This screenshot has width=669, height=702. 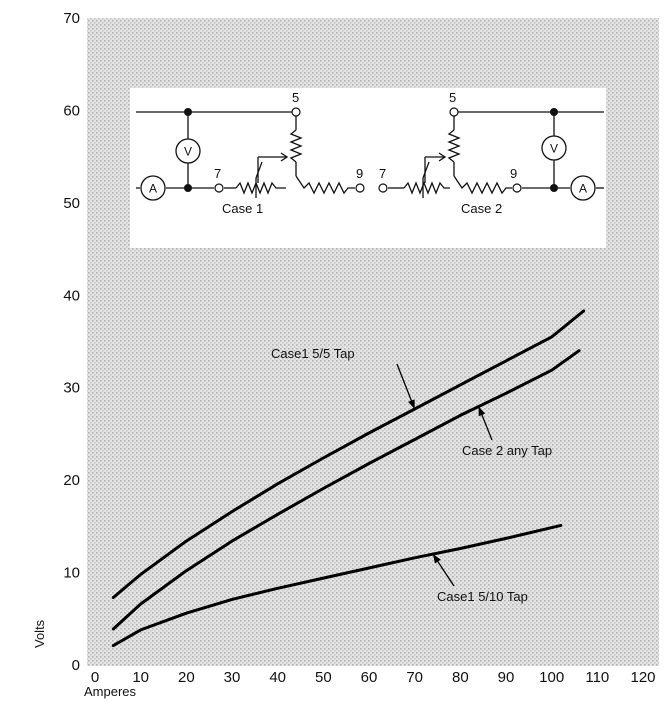 What do you see at coordinates (454, 112) in the screenshot?
I see `terminal-5-case2` at bounding box center [454, 112].